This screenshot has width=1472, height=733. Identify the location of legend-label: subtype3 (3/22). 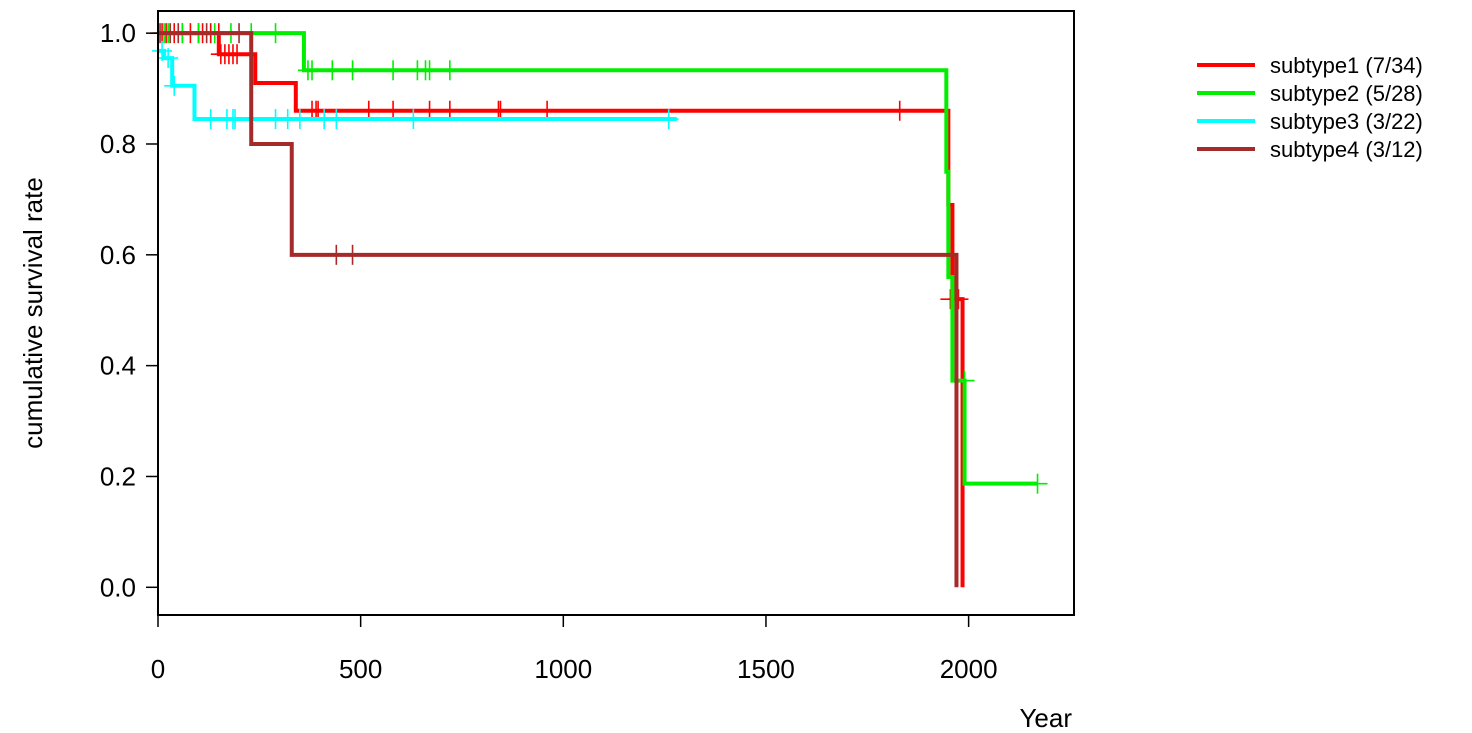
(1346, 121).